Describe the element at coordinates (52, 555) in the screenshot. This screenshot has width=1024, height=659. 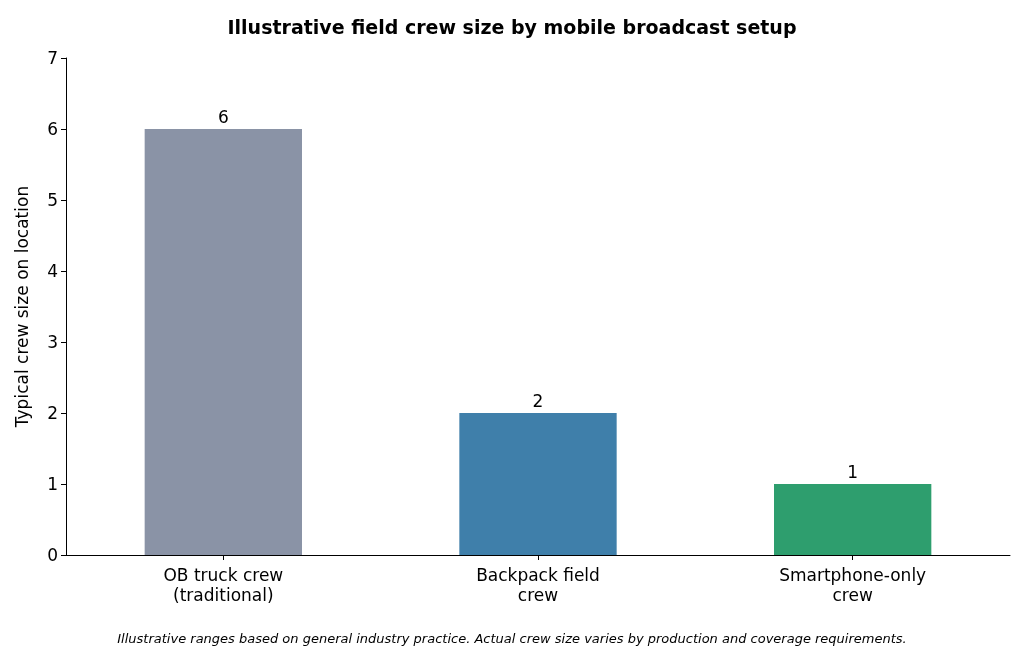
I see `y-tick-label: 0` at that location.